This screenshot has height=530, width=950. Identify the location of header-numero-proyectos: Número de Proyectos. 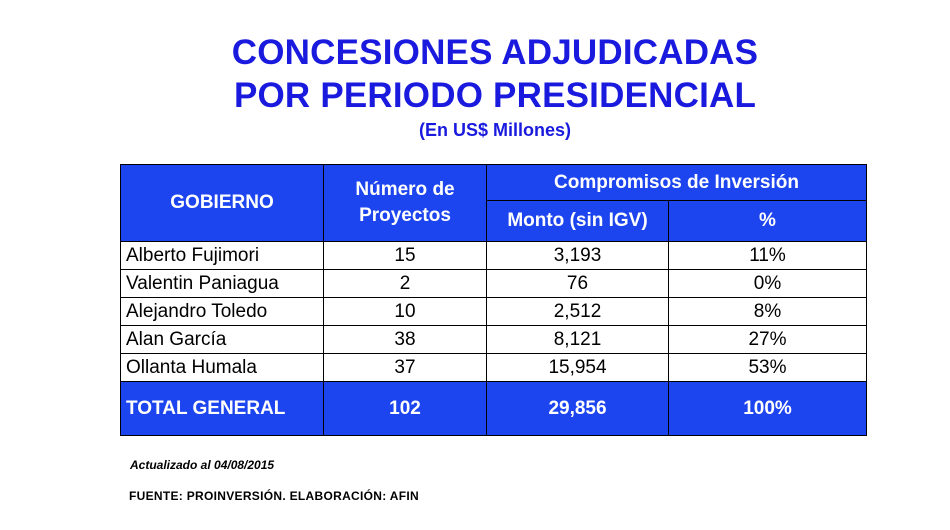
(405, 203).